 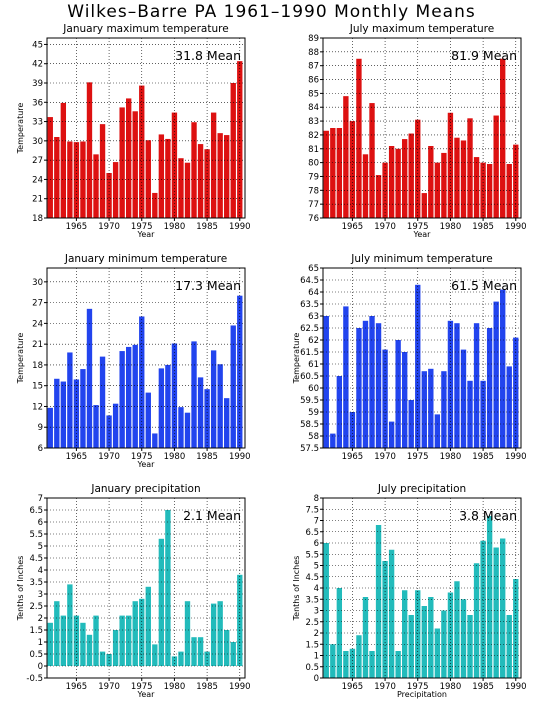 I want to click on y-tick-label: 36, so click(x=37, y=103).